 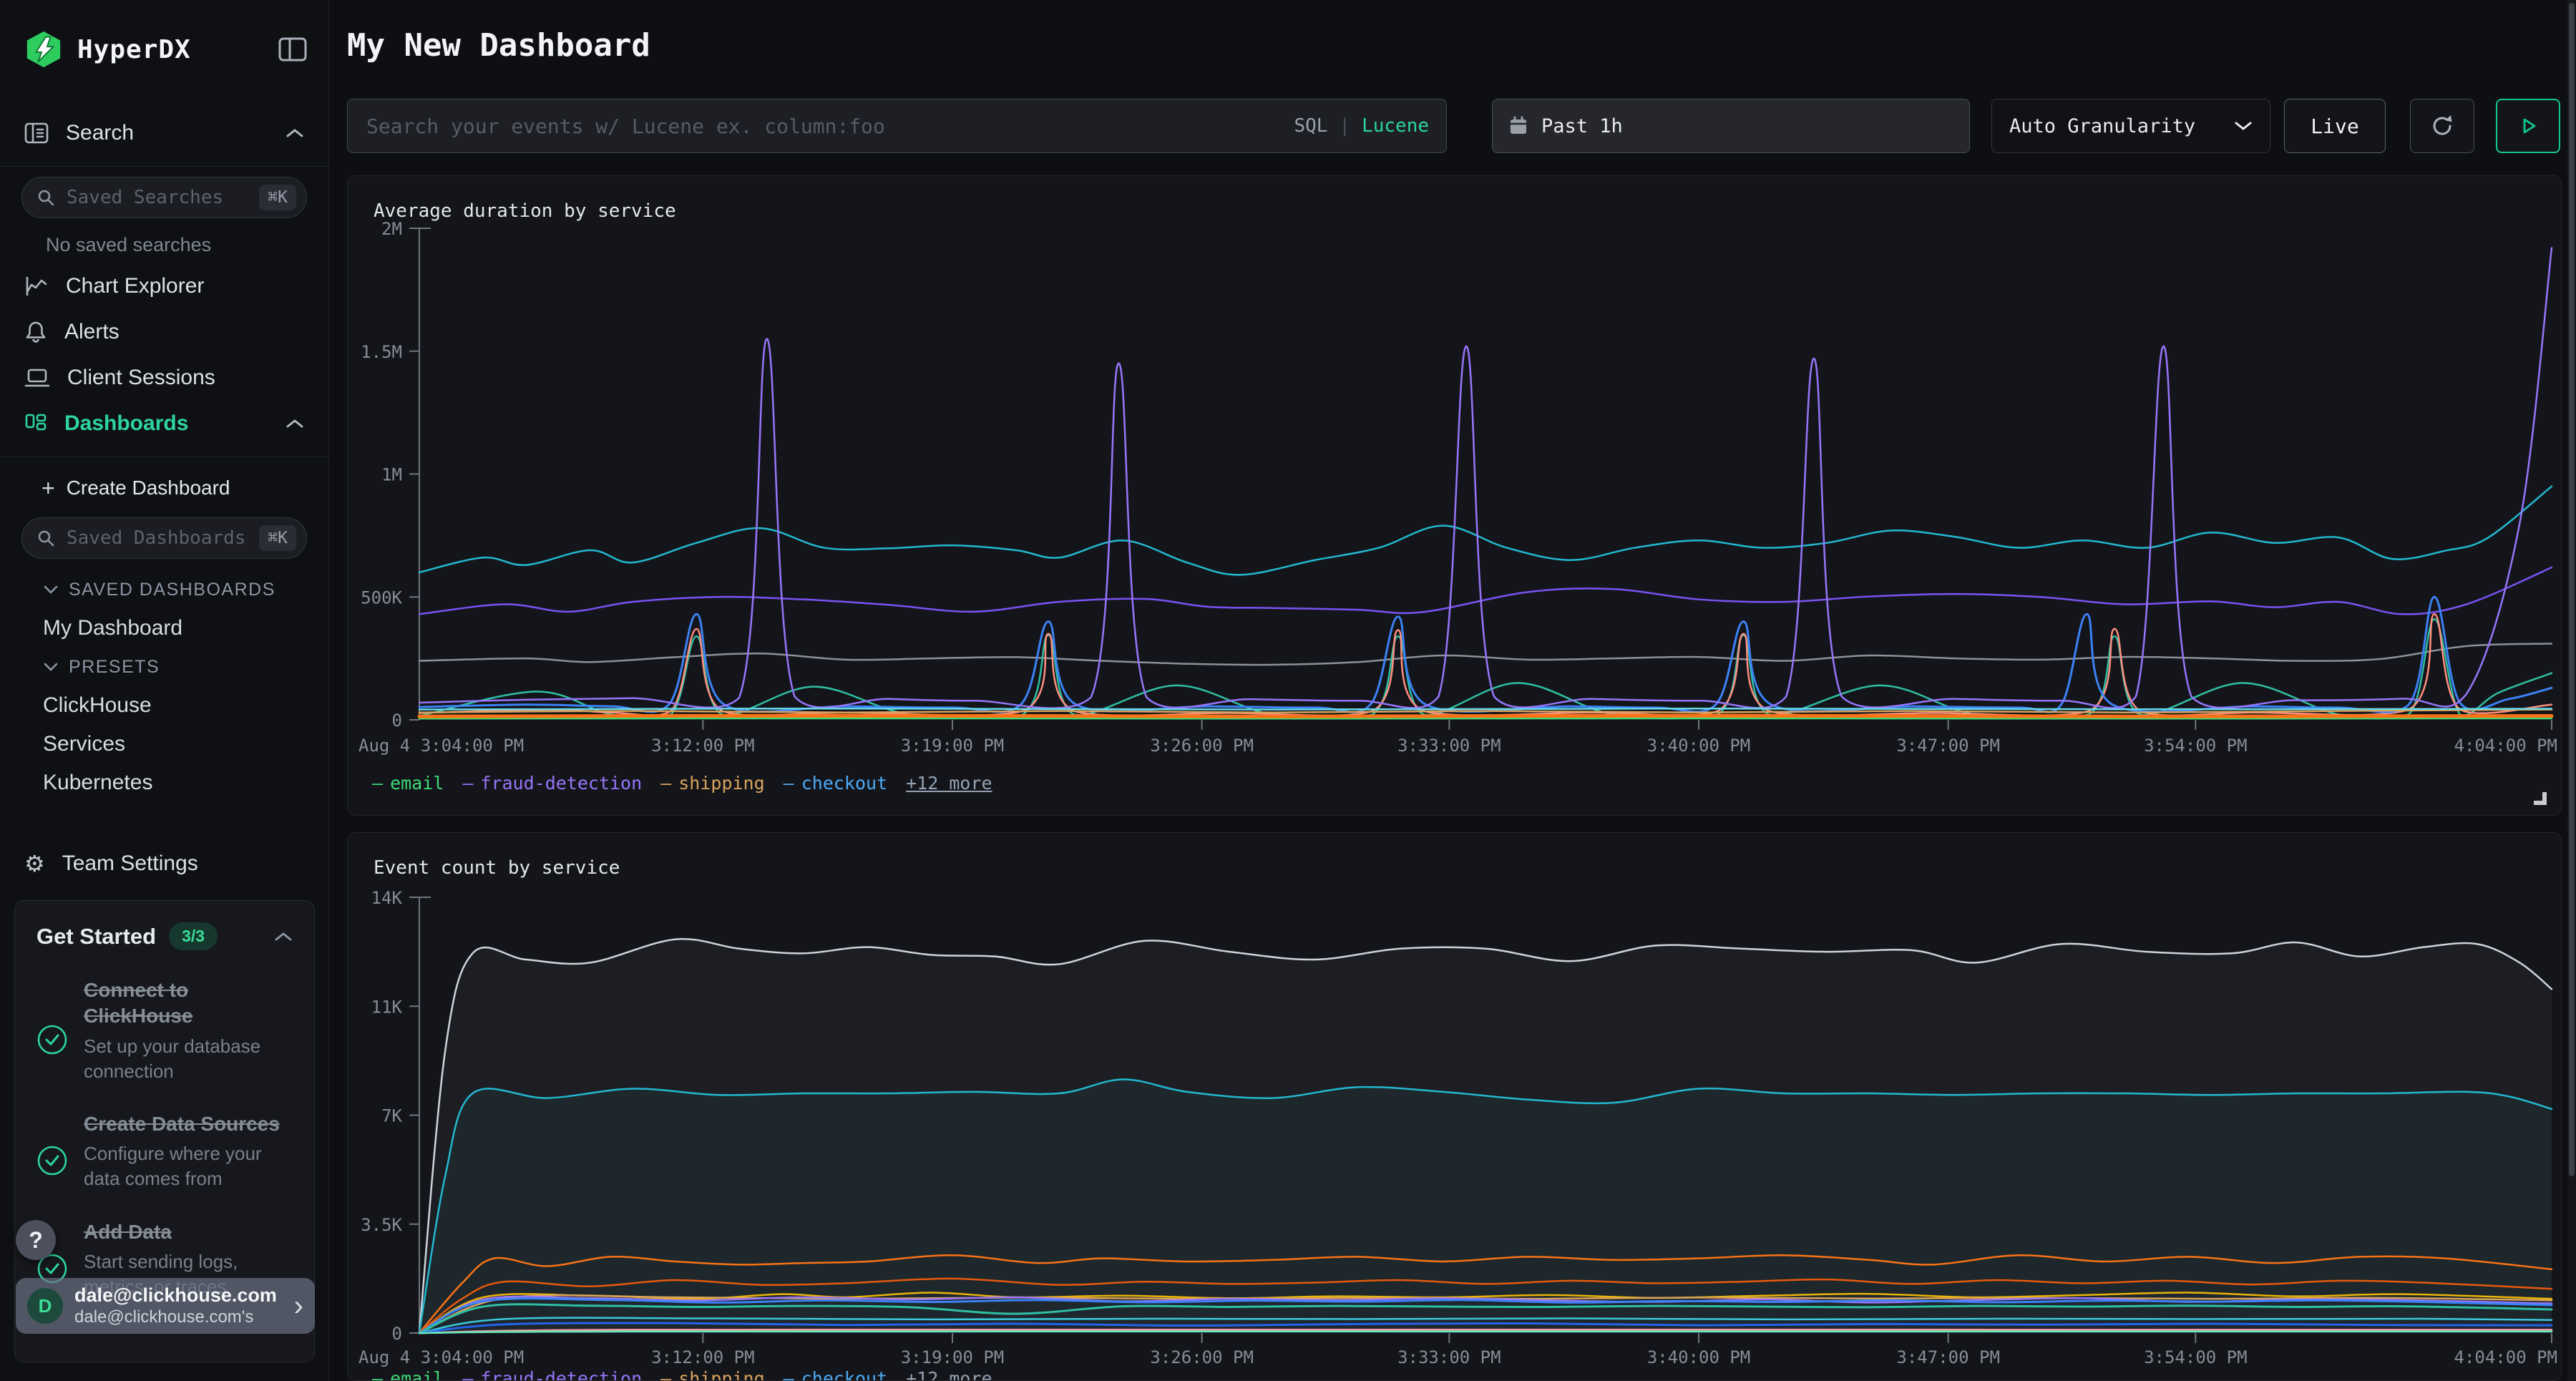 What do you see at coordinates (2243, 126) in the screenshot?
I see `chevron-down-icon` at bounding box center [2243, 126].